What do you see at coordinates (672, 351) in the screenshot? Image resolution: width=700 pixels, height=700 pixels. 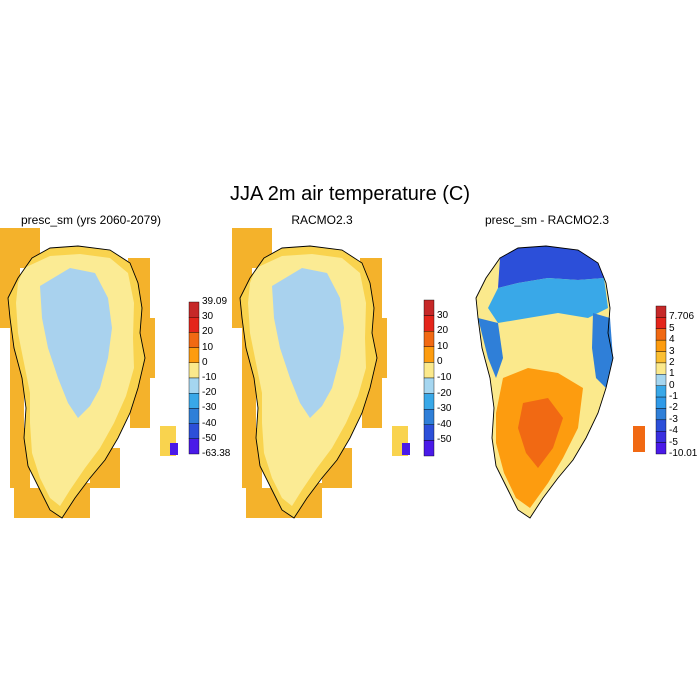 I see `colorbar-tick-label: 3` at bounding box center [672, 351].